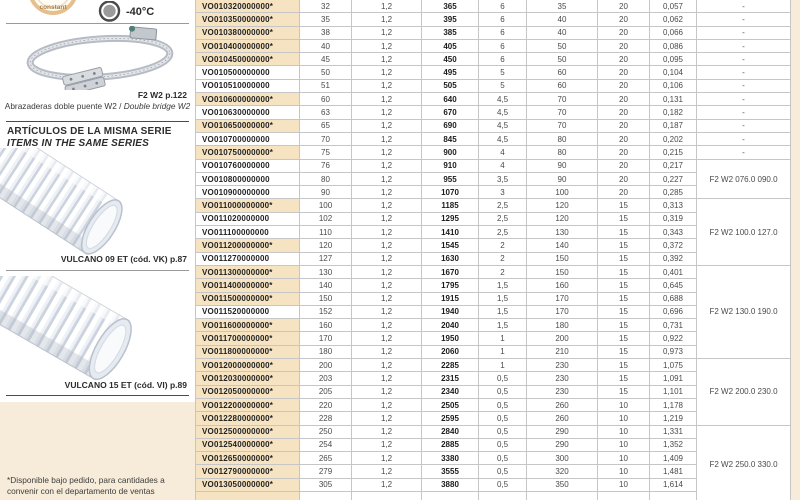 The image size is (800, 500). I want to click on product-code-cell: VO011500000000*, so click(247, 298).